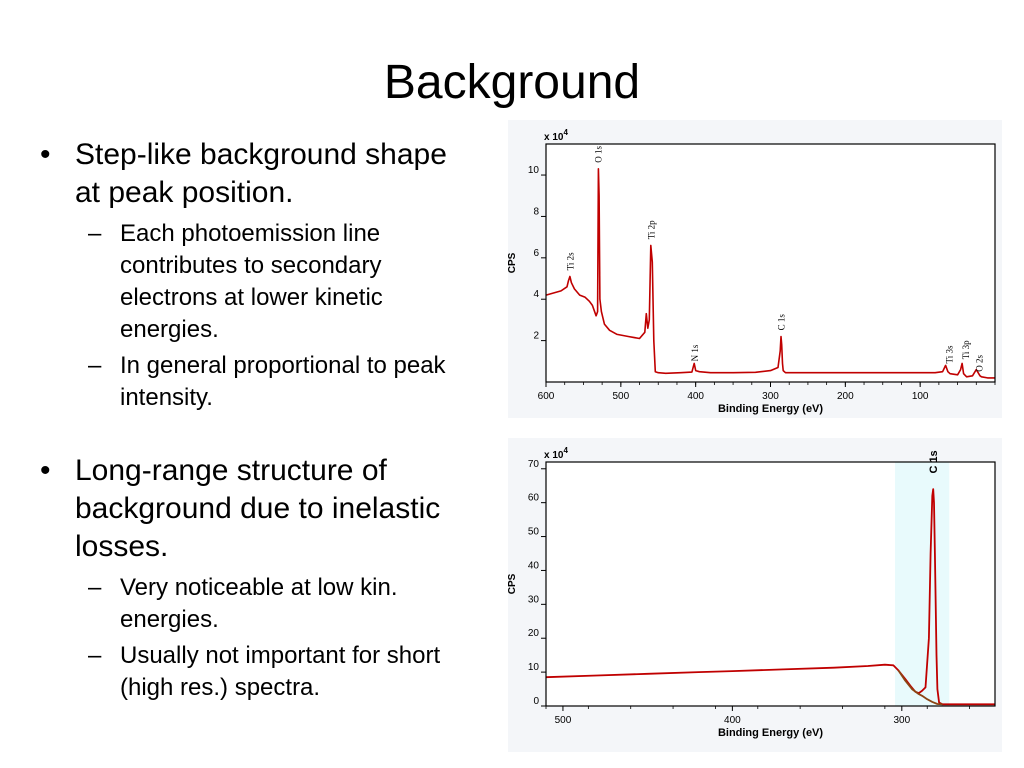 This screenshot has width=1024, height=768. Describe the element at coordinates (571, 261) in the screenshot. I see `peak-label: Ti 2s` at that location.